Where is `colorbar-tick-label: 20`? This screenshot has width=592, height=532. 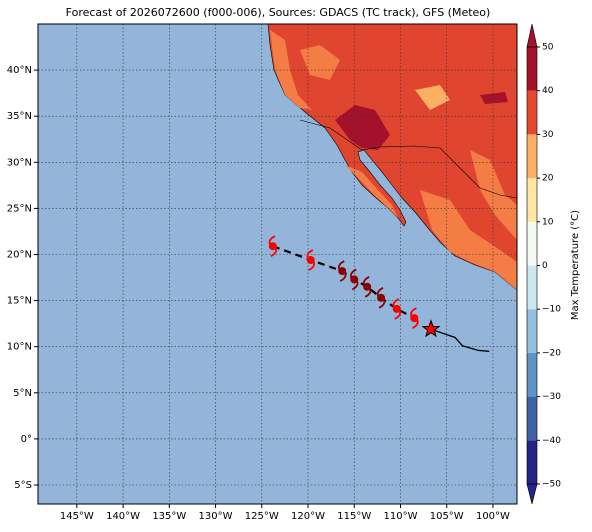
colorbar-tick-label: 20 is located at coordinates (548, 179).